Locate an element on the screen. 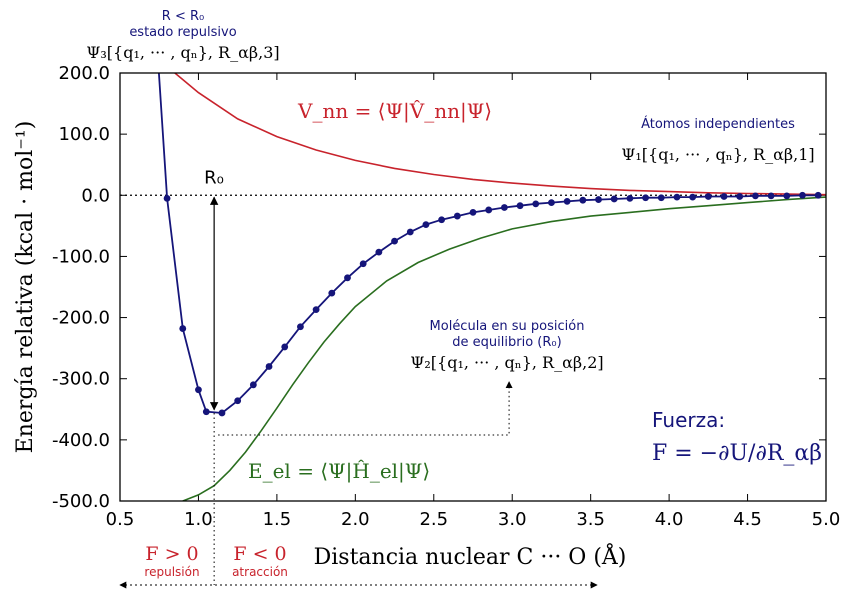  f-positive-sublabel: repulsión is located at coordinates (171, 572).